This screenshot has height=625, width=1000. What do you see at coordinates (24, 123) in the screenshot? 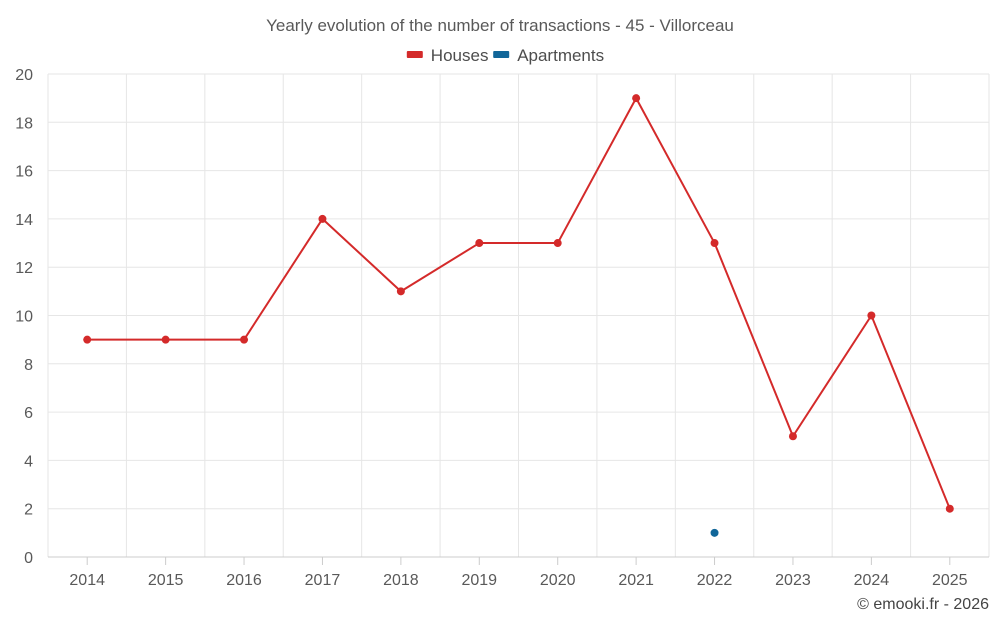
I see `y-tick-label: 18` at bounding box center [24, 123].